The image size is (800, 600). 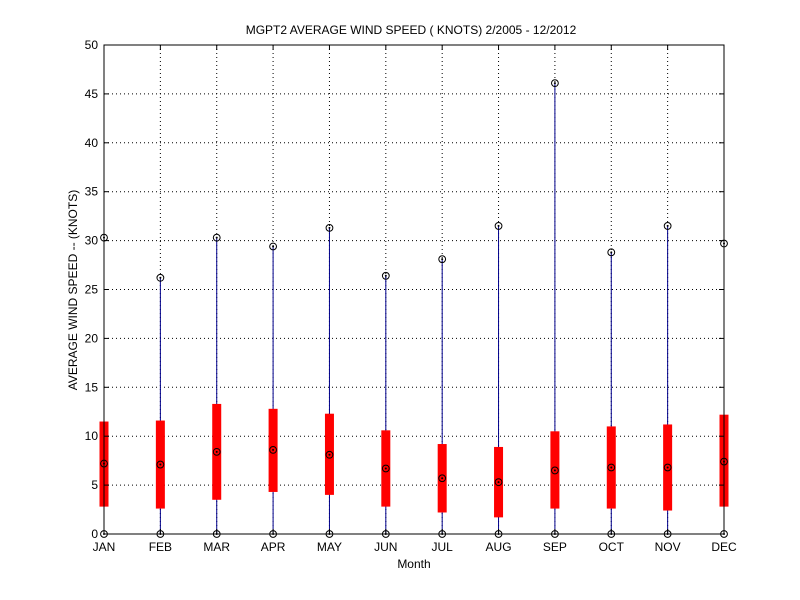 What do you see at coordinates (499, 547) in the screenshot?
I see `x-tick-label: AUG` at bounding box center [499, 547].